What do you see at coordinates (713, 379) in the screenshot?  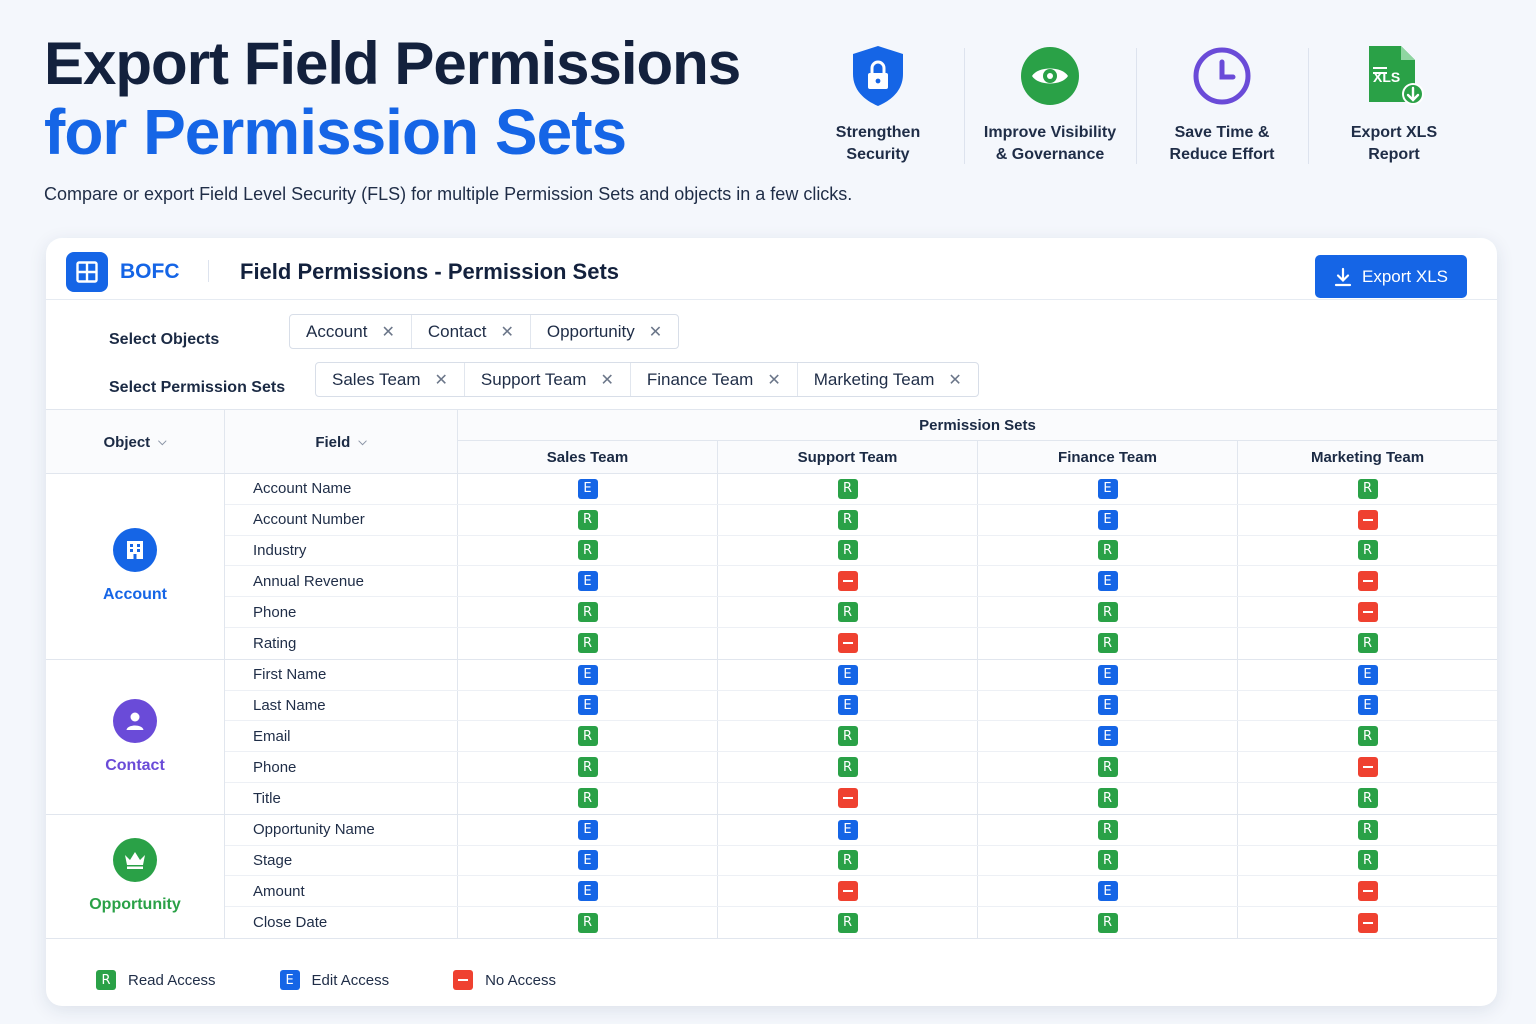 I see `chip-finance-team: Finance Team ✕` at bounding box center [713, 379].